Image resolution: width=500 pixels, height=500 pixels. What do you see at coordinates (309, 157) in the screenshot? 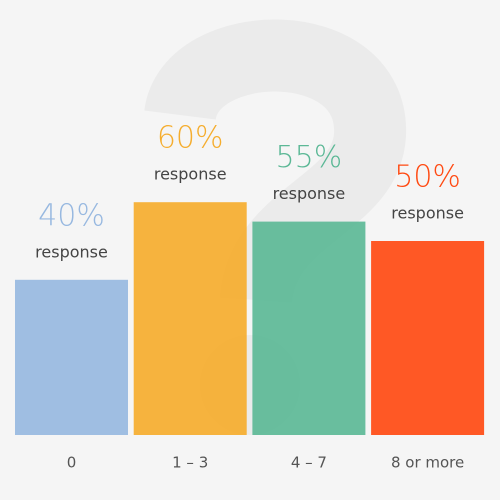
I see `value-label: 55%` at bounding box center [309, 157].